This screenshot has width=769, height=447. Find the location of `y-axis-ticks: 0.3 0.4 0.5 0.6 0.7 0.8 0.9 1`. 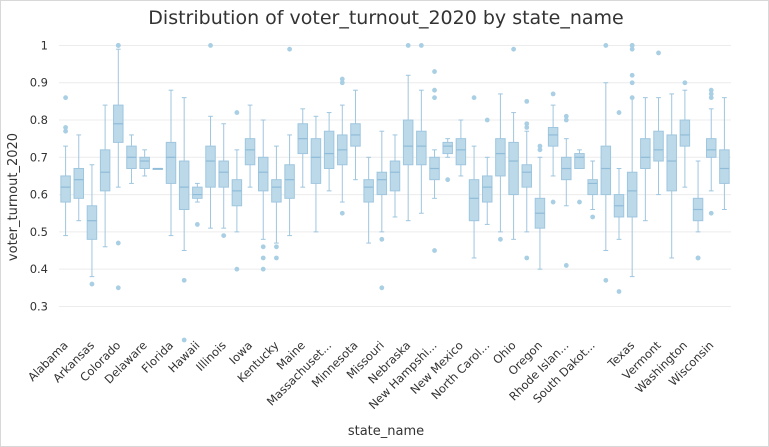

y-axis-ticks: 0.3 0.4 0.5 0.6 0.7 0.8 0.9 1 is located at coordinates (39, 175).